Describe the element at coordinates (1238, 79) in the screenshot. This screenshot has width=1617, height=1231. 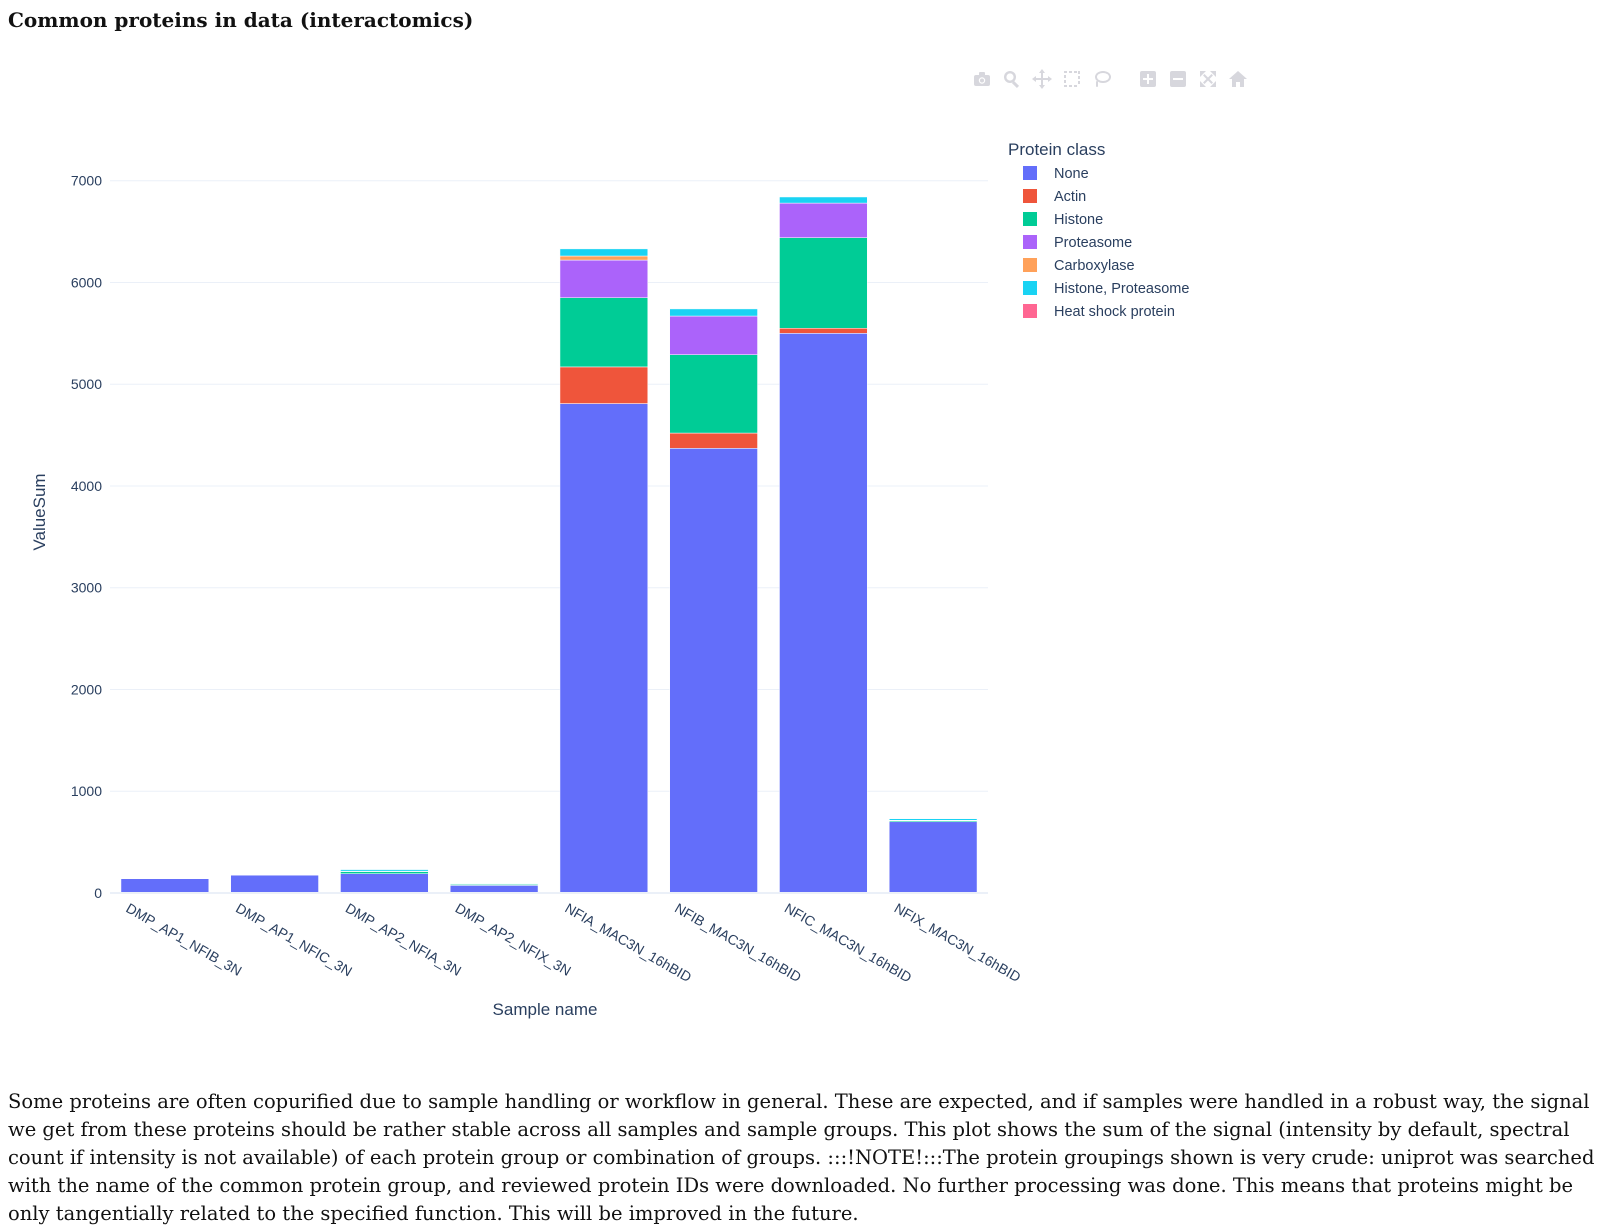
I see `reset-axes-icon` at that location.